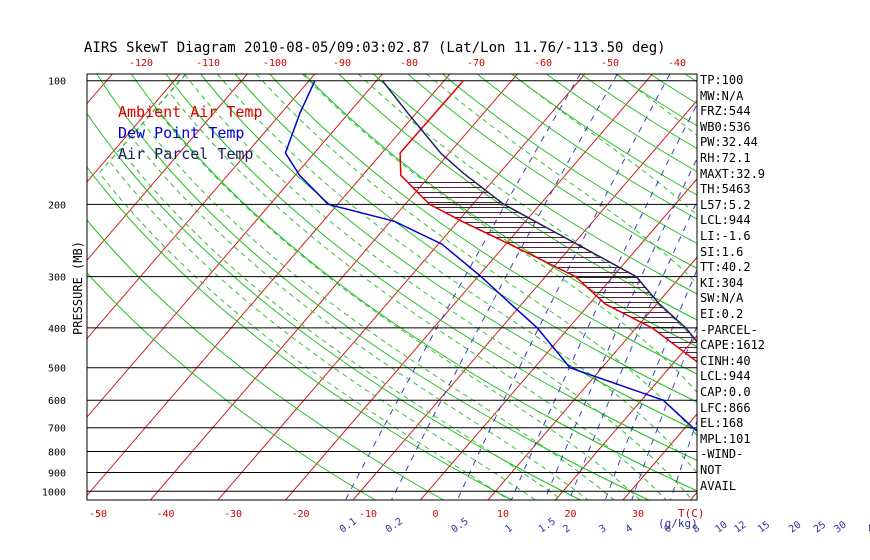 The image size is (870, 560). I want to click on top-temp-tick-label: -120, so click(141, 63).